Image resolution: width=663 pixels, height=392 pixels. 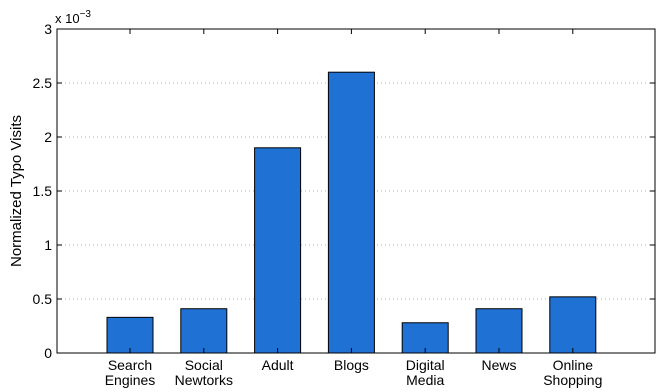 I want to click on x-tick-label-line: Adult, so click(x=278, y=365).